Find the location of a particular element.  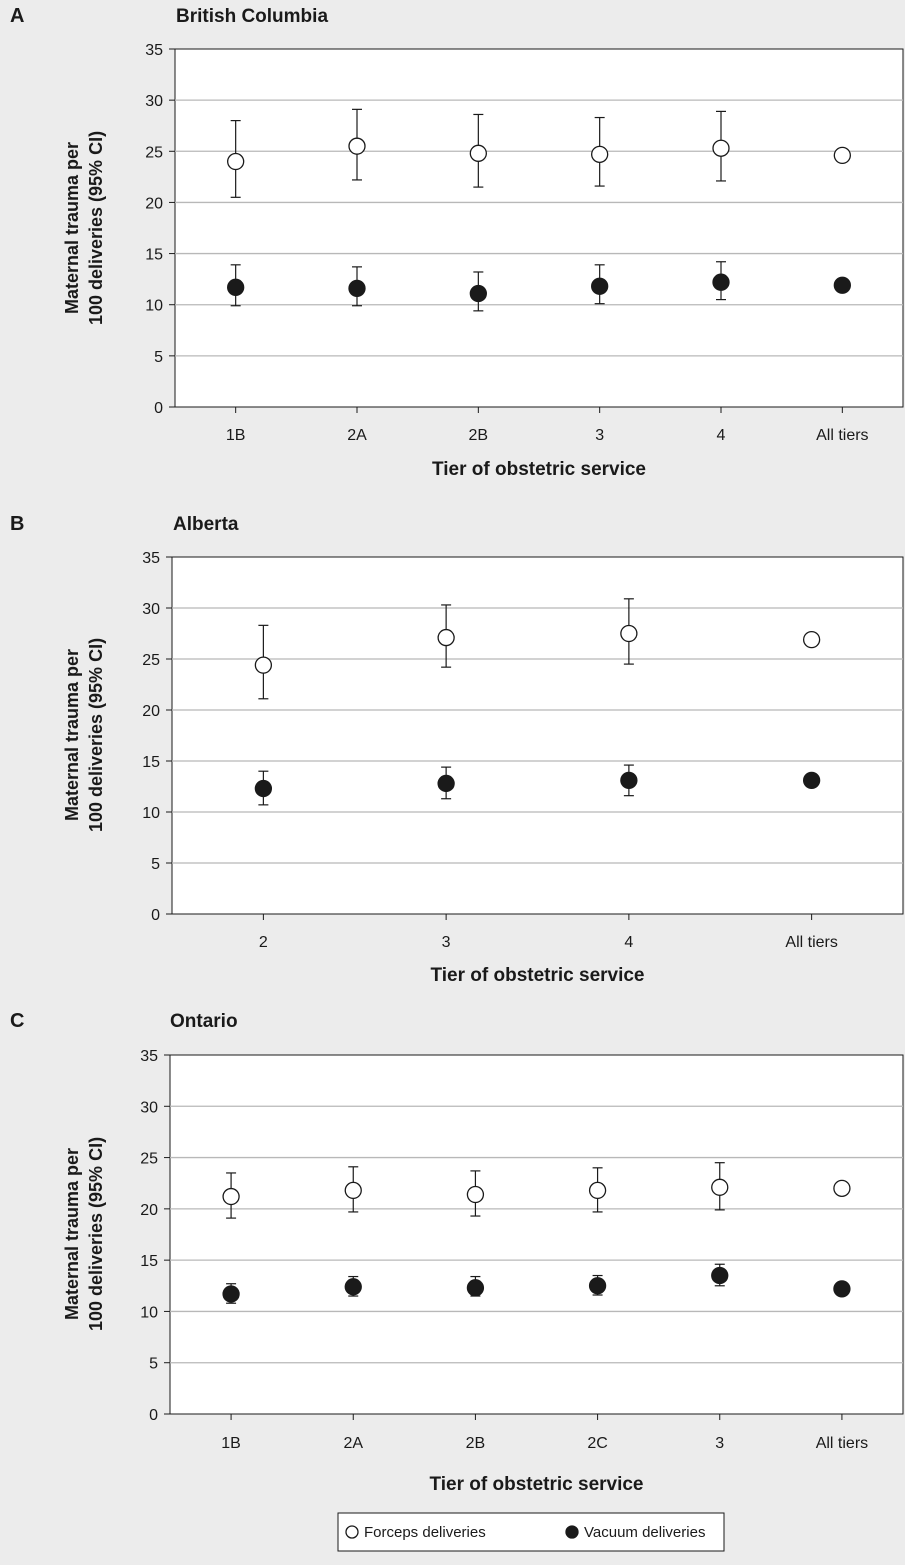

panel-letter: C is located at coordinates (17, 1021).